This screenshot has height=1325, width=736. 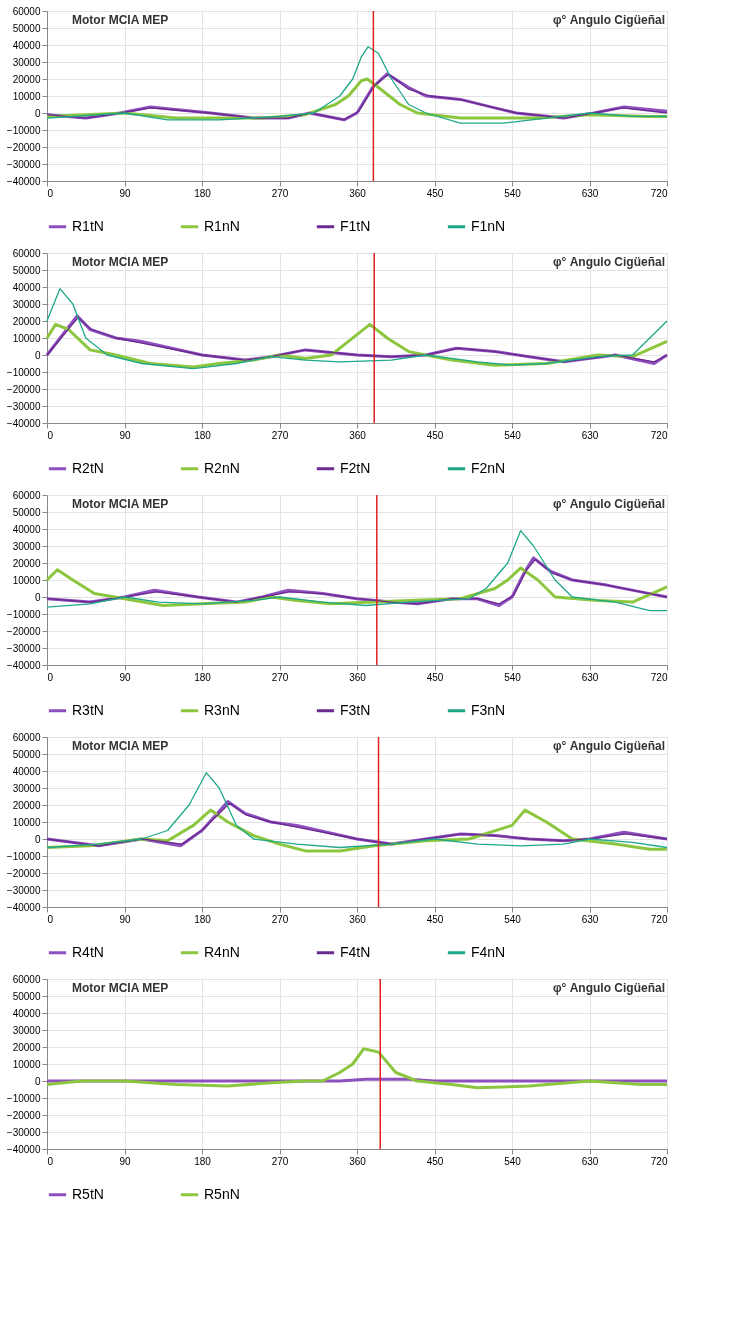 What do you see at coordinates (88, 467) in the screenshot?
I see `legend-label: R2tN` at bounding box center [88, 467].